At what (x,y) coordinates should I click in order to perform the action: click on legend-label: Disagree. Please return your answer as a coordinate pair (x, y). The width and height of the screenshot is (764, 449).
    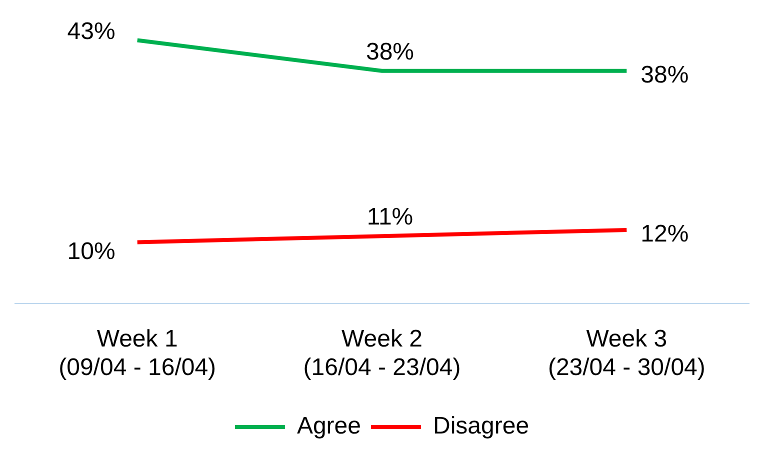
    Looking at the image, I should click on (481, 426).